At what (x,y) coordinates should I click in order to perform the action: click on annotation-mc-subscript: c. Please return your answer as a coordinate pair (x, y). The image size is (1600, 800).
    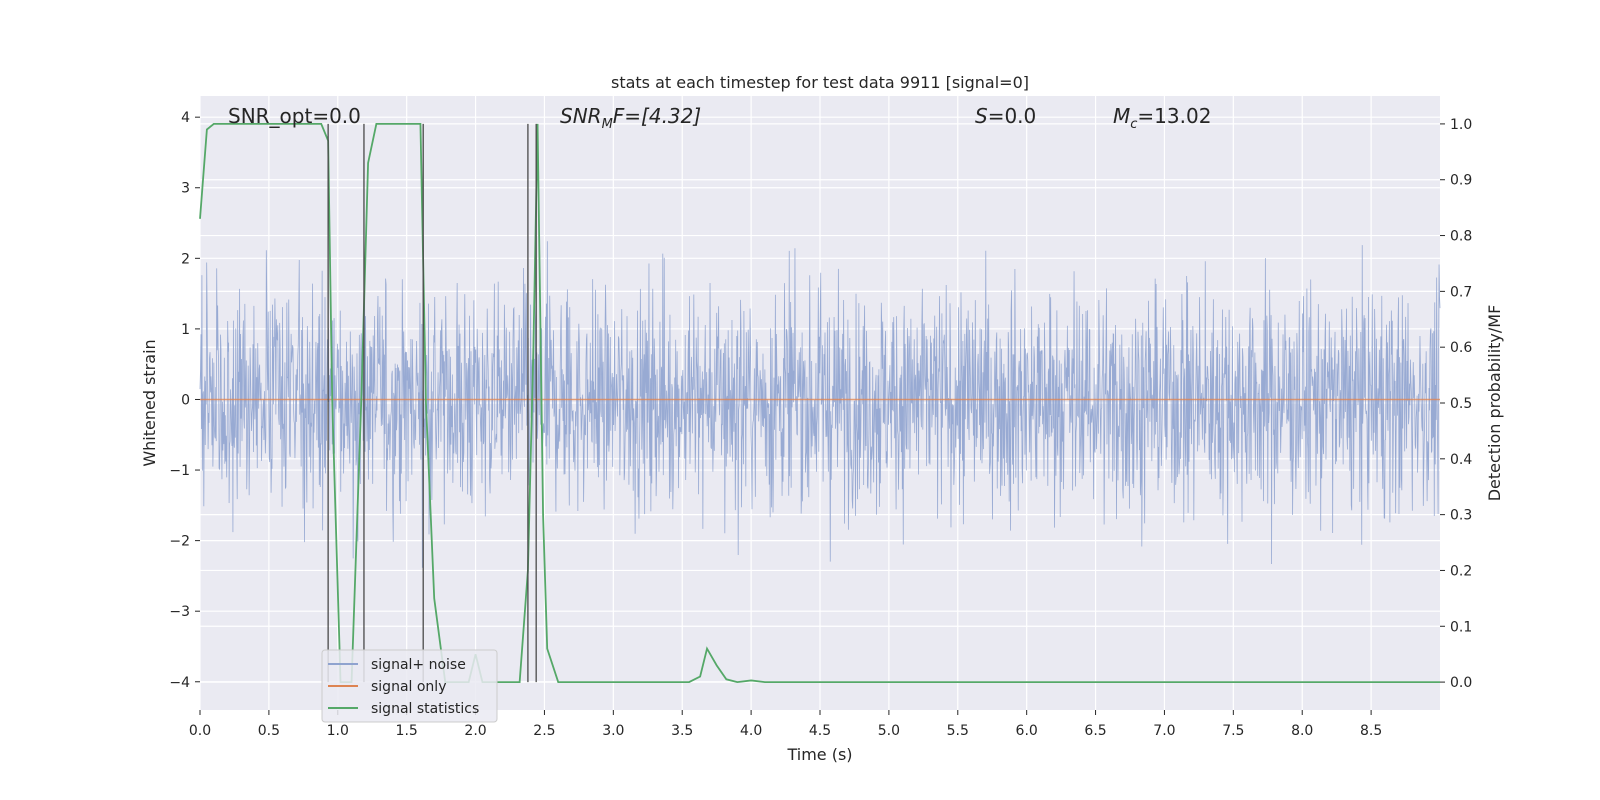
    Looking at the image, I should click on (1133, 124).